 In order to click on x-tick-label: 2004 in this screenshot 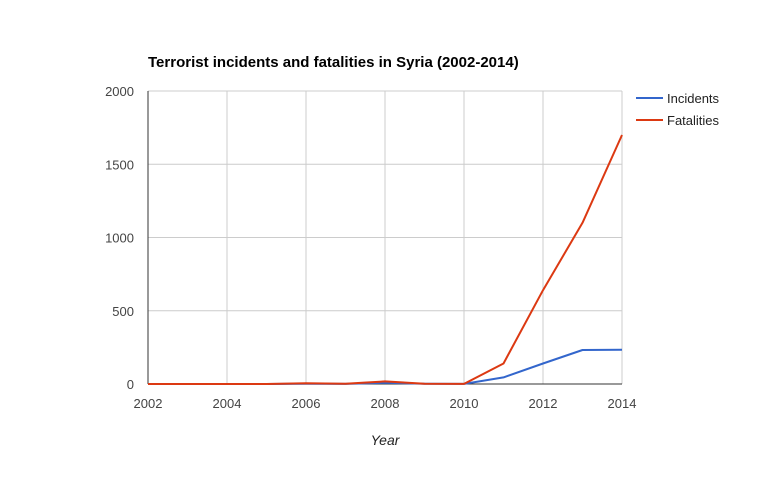, I will do `click(227, 403)`.